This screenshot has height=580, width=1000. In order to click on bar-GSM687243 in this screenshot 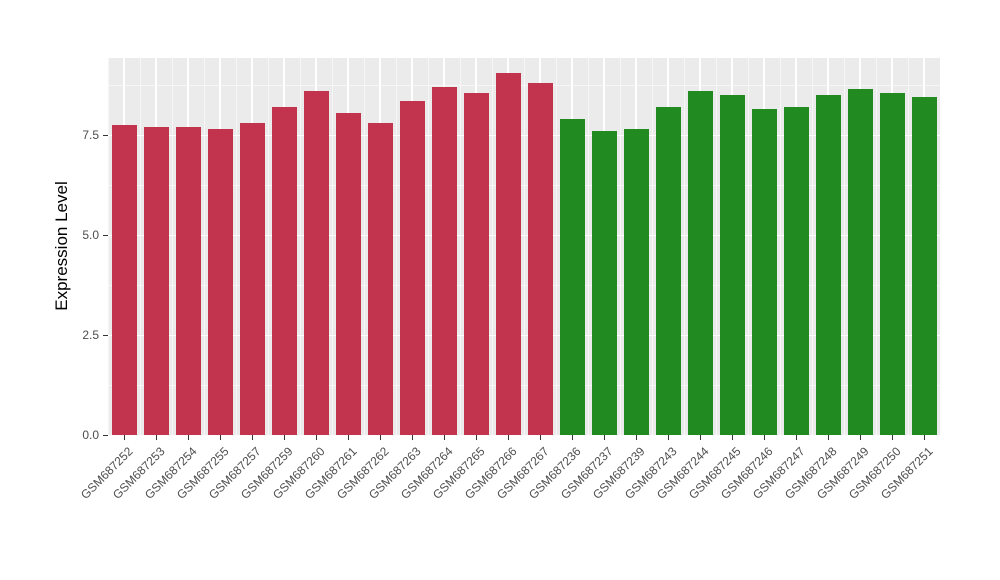, I will do `click(668, 271)`.